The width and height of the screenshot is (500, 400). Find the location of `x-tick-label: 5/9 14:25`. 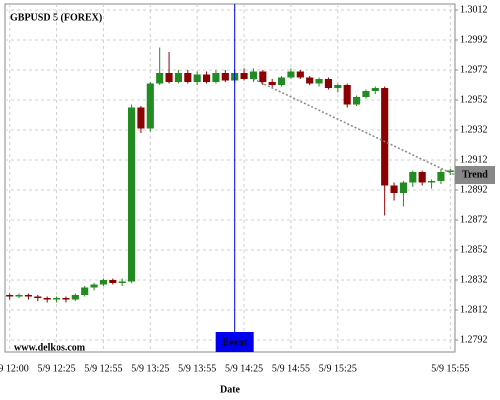

x-tick-label: 5/9 14:25 is located at coordinates (244, 368).